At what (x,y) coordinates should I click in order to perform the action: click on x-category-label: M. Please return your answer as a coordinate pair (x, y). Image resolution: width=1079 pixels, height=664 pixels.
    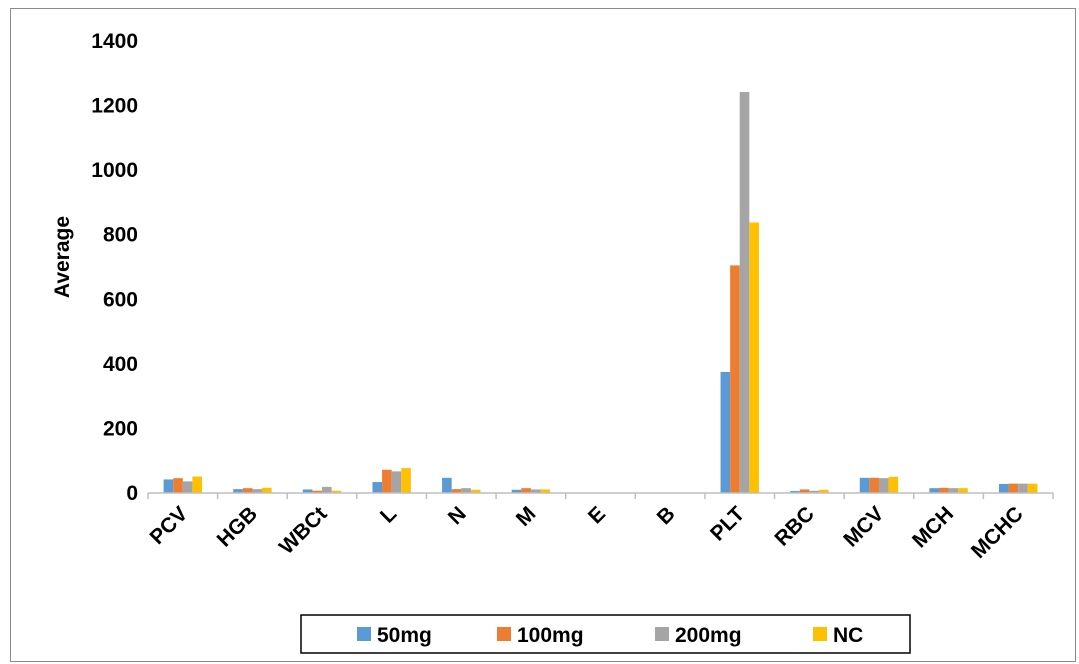
    Looking at the image, I should click on (526, 516).